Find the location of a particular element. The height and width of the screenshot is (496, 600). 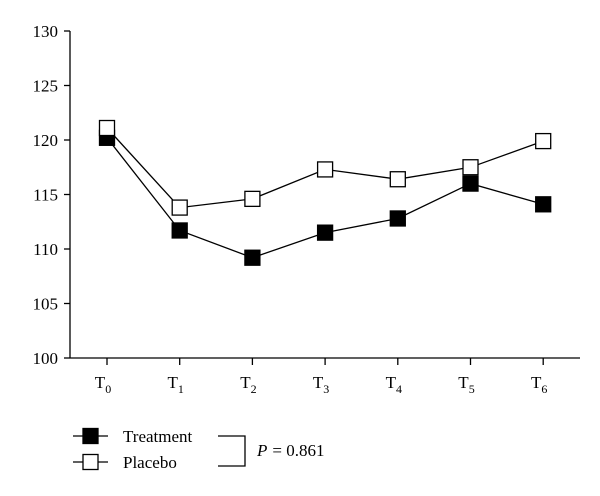

legend-placebo-marker is located at coordinates (90, 462).